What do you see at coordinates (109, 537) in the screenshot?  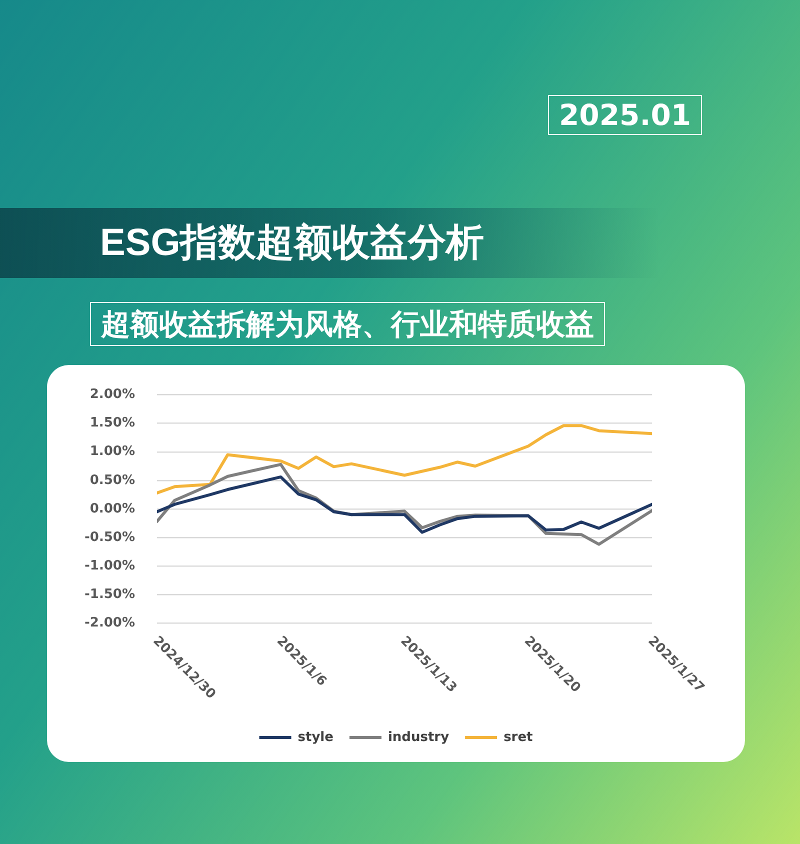 I see `y-tick-label: -0.50%` at bounding box center [109, 537].